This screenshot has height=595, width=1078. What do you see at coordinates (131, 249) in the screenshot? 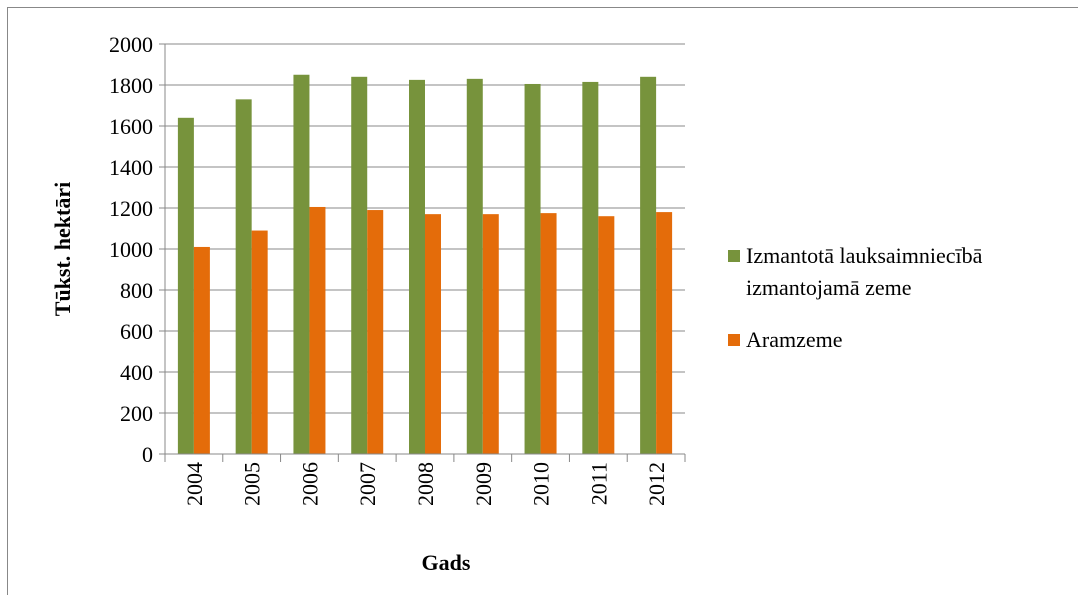
I see `y-tick-label: 1000` at bounding box center [131, 249].